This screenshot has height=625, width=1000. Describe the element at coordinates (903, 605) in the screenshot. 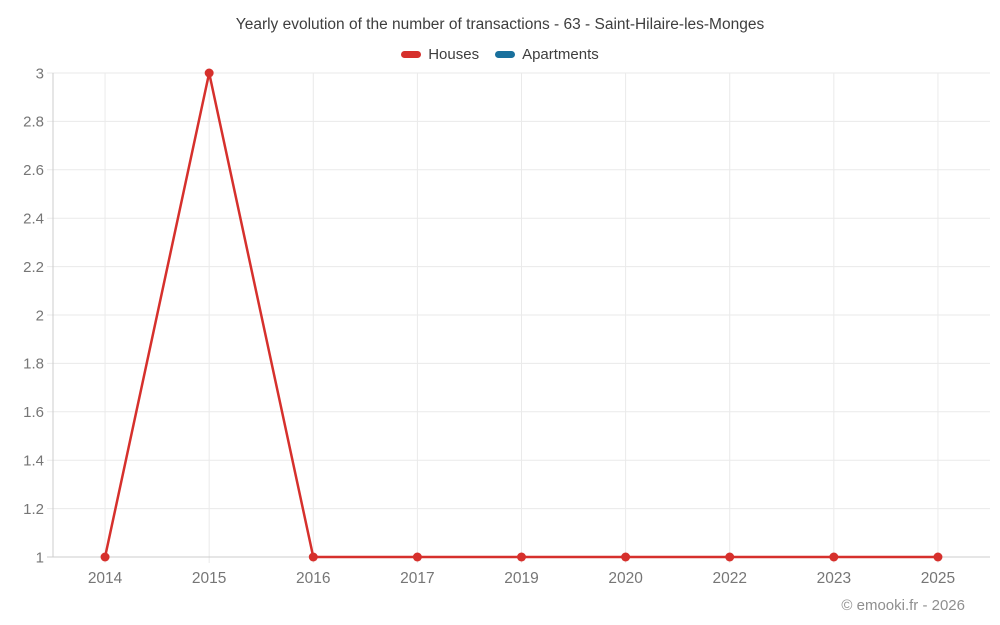

I see `watermark-credit: © emooki.fr - 2026` at that location.